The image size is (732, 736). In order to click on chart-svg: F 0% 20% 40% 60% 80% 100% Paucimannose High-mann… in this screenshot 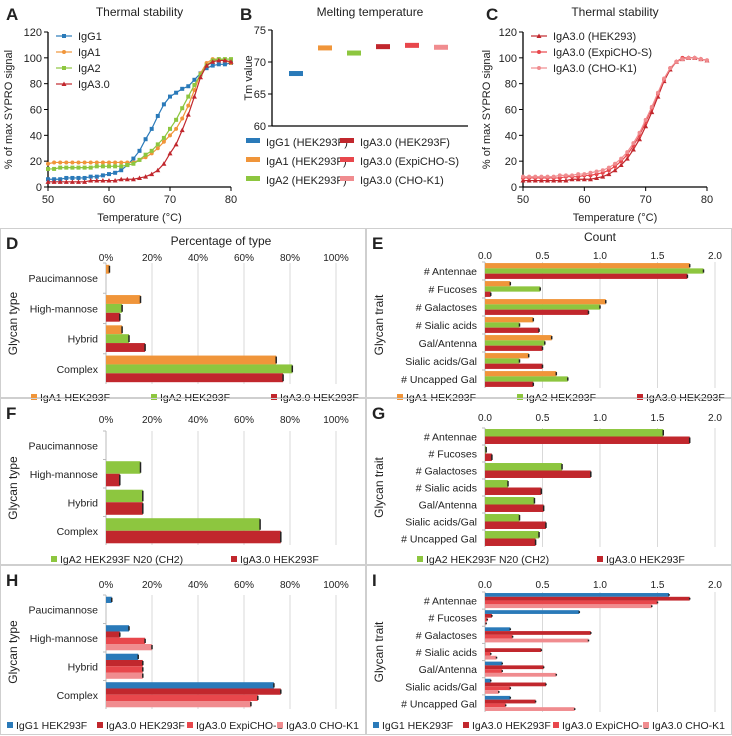, I will do `click(177, 485)`.